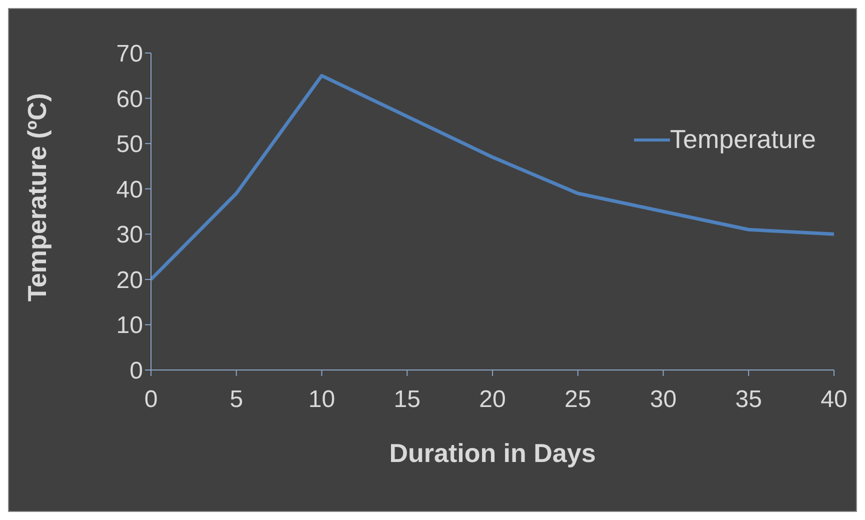 The height and width of the screenshot is (520, 865). Describe the element at coordinates (578, 400) in the screenshot. I see `x-tick-label: 25` at that location.